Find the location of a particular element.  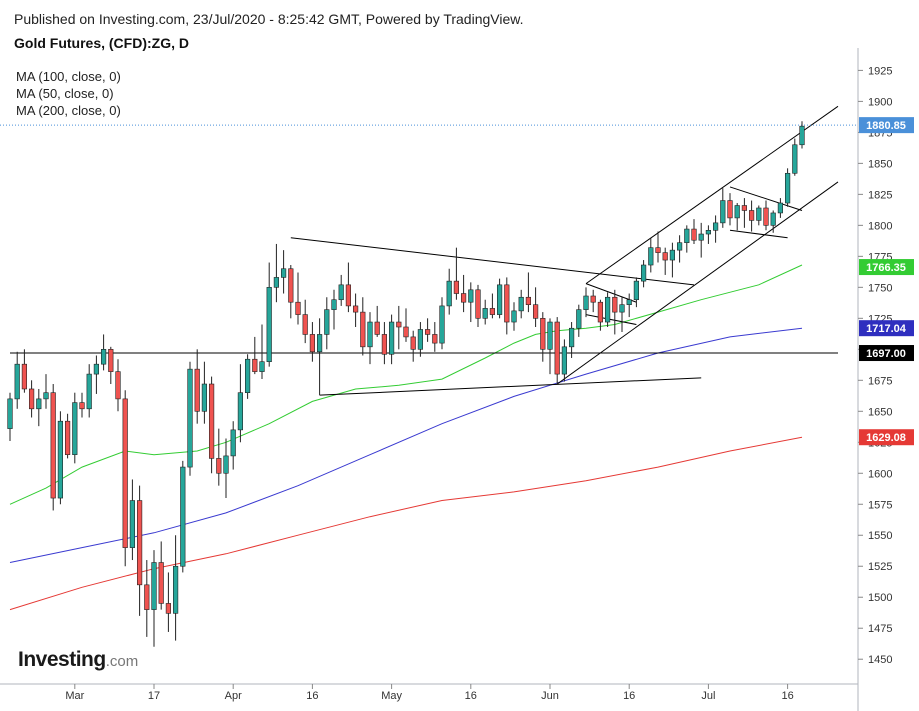

legend-ma200: MA (200, close, 0) is located at coordinates (68, 110).